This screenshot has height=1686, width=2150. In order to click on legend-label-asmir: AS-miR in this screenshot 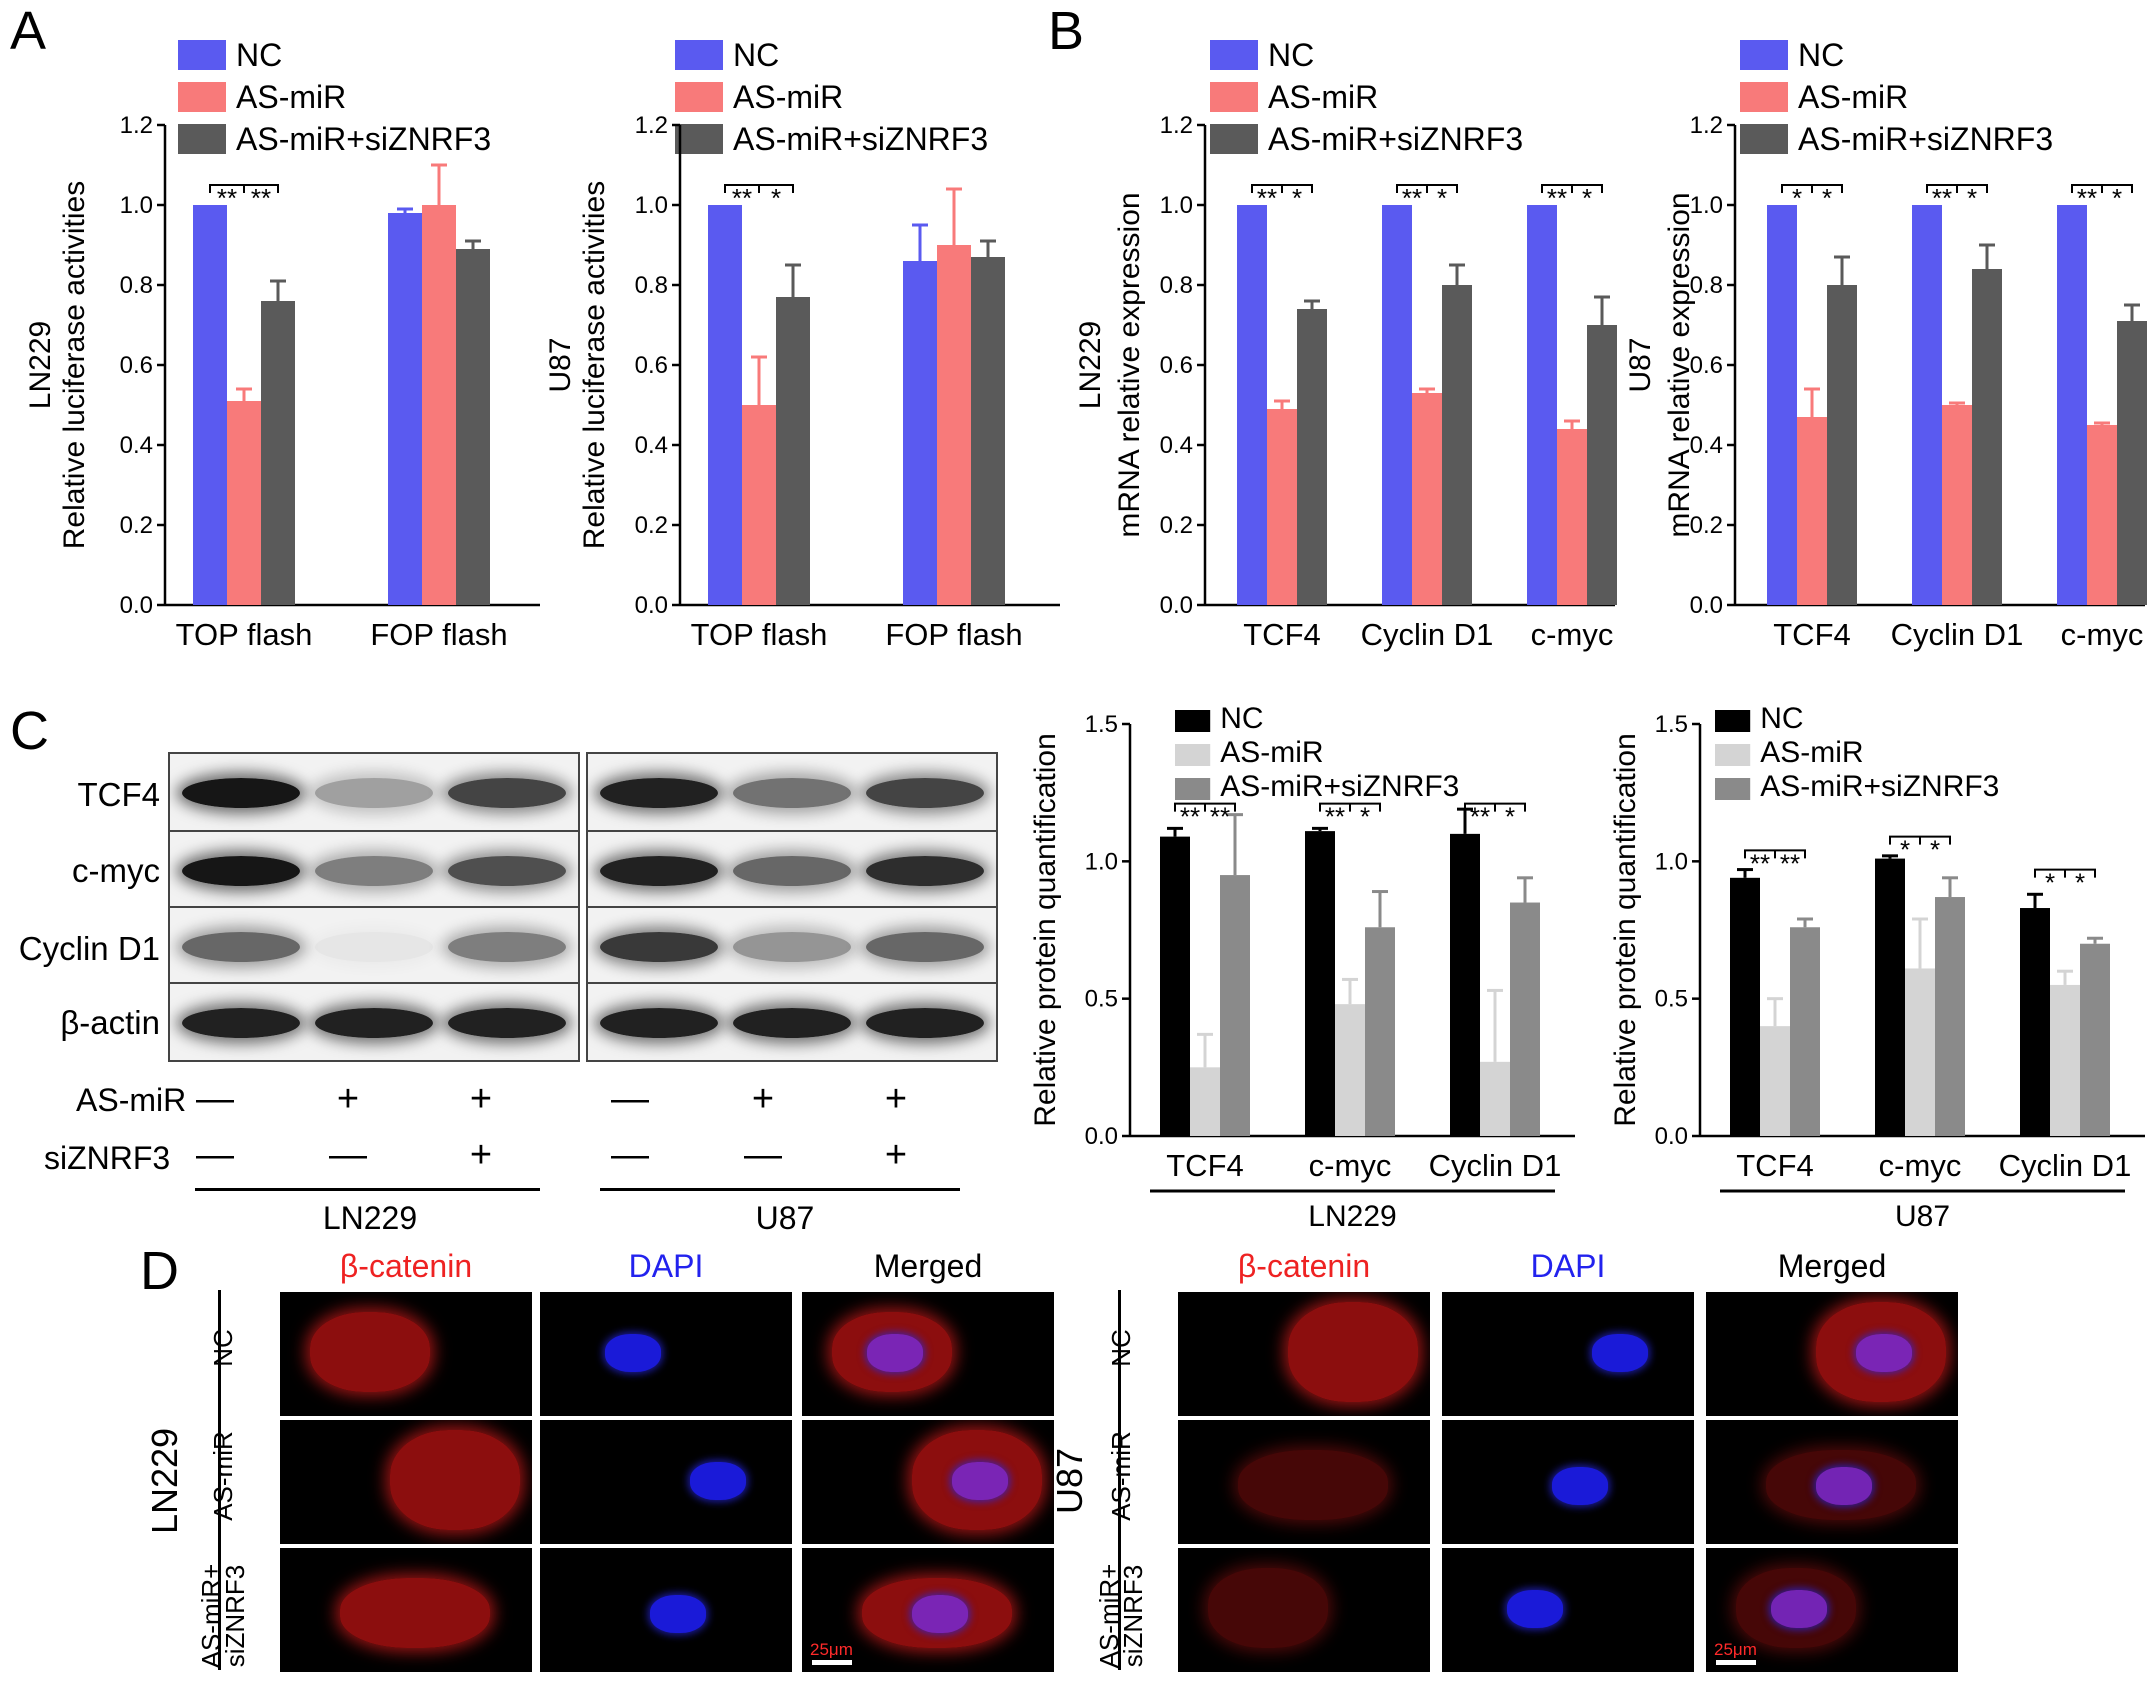, I will do `click(1323, 97)`.